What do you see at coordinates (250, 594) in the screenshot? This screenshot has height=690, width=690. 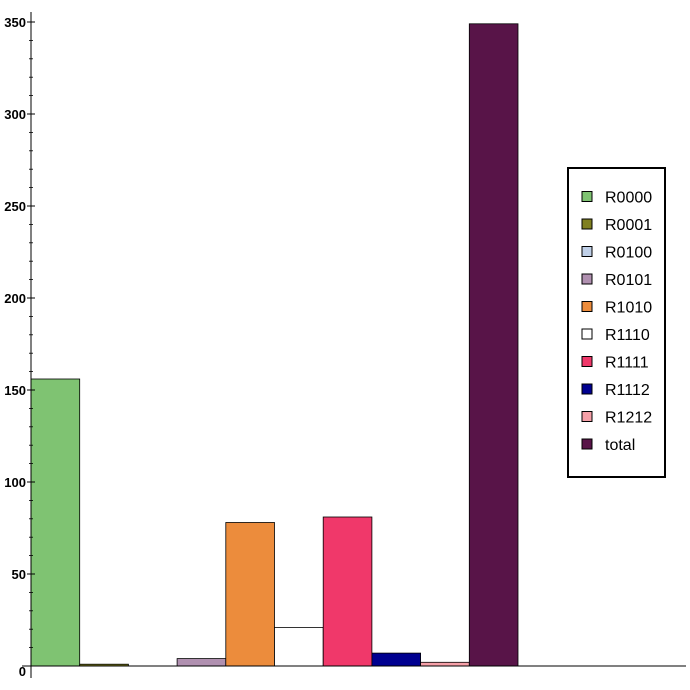 I see `bar-r1010` at bounding box center [250, 594].